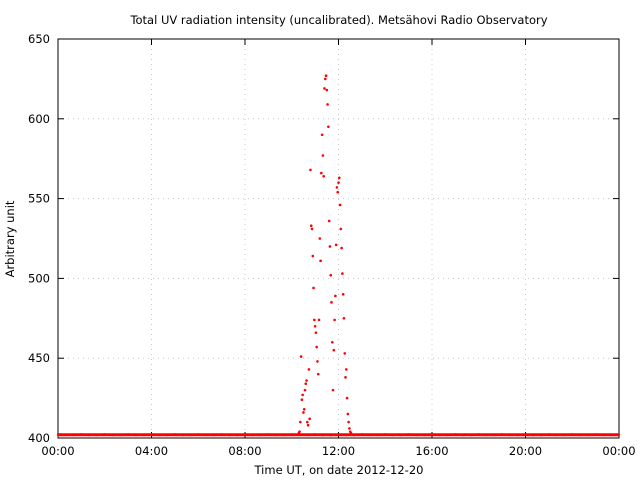 Image resolution: width=640 pixels, height=480 pixels. What do you see at coordinates (10, 238) in the screenshot?
I see `y-axis-label: Arbitrary unit` at bounding box center [10, 238].